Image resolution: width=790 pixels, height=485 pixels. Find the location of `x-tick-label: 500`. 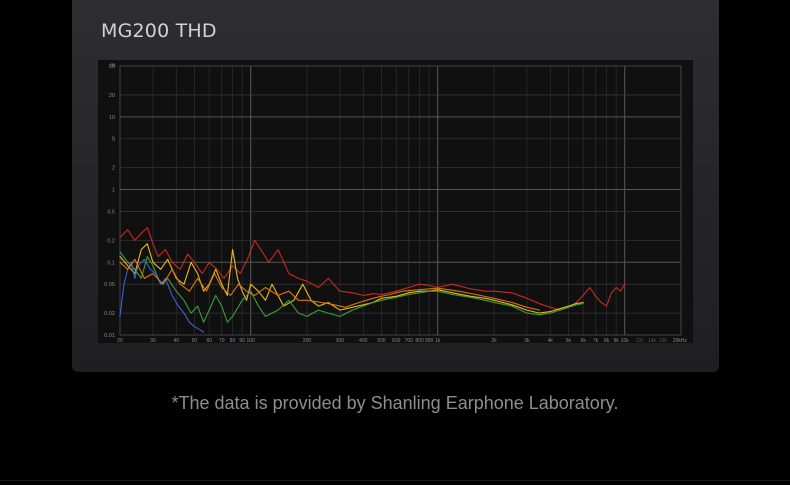

x-tick-label: 500 is located at coordinates (381, 340).